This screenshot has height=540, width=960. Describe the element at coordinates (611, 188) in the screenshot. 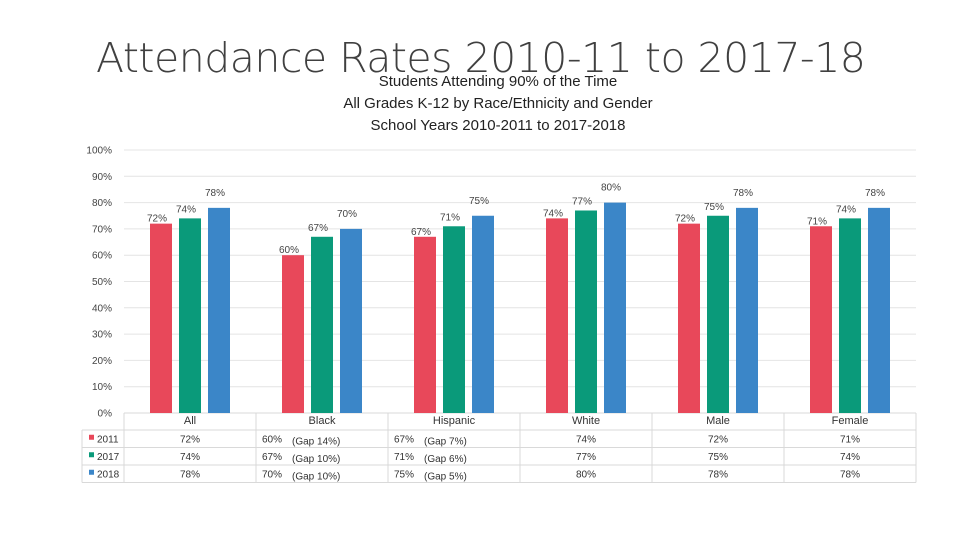

I see `data-label: 80%` at that location.